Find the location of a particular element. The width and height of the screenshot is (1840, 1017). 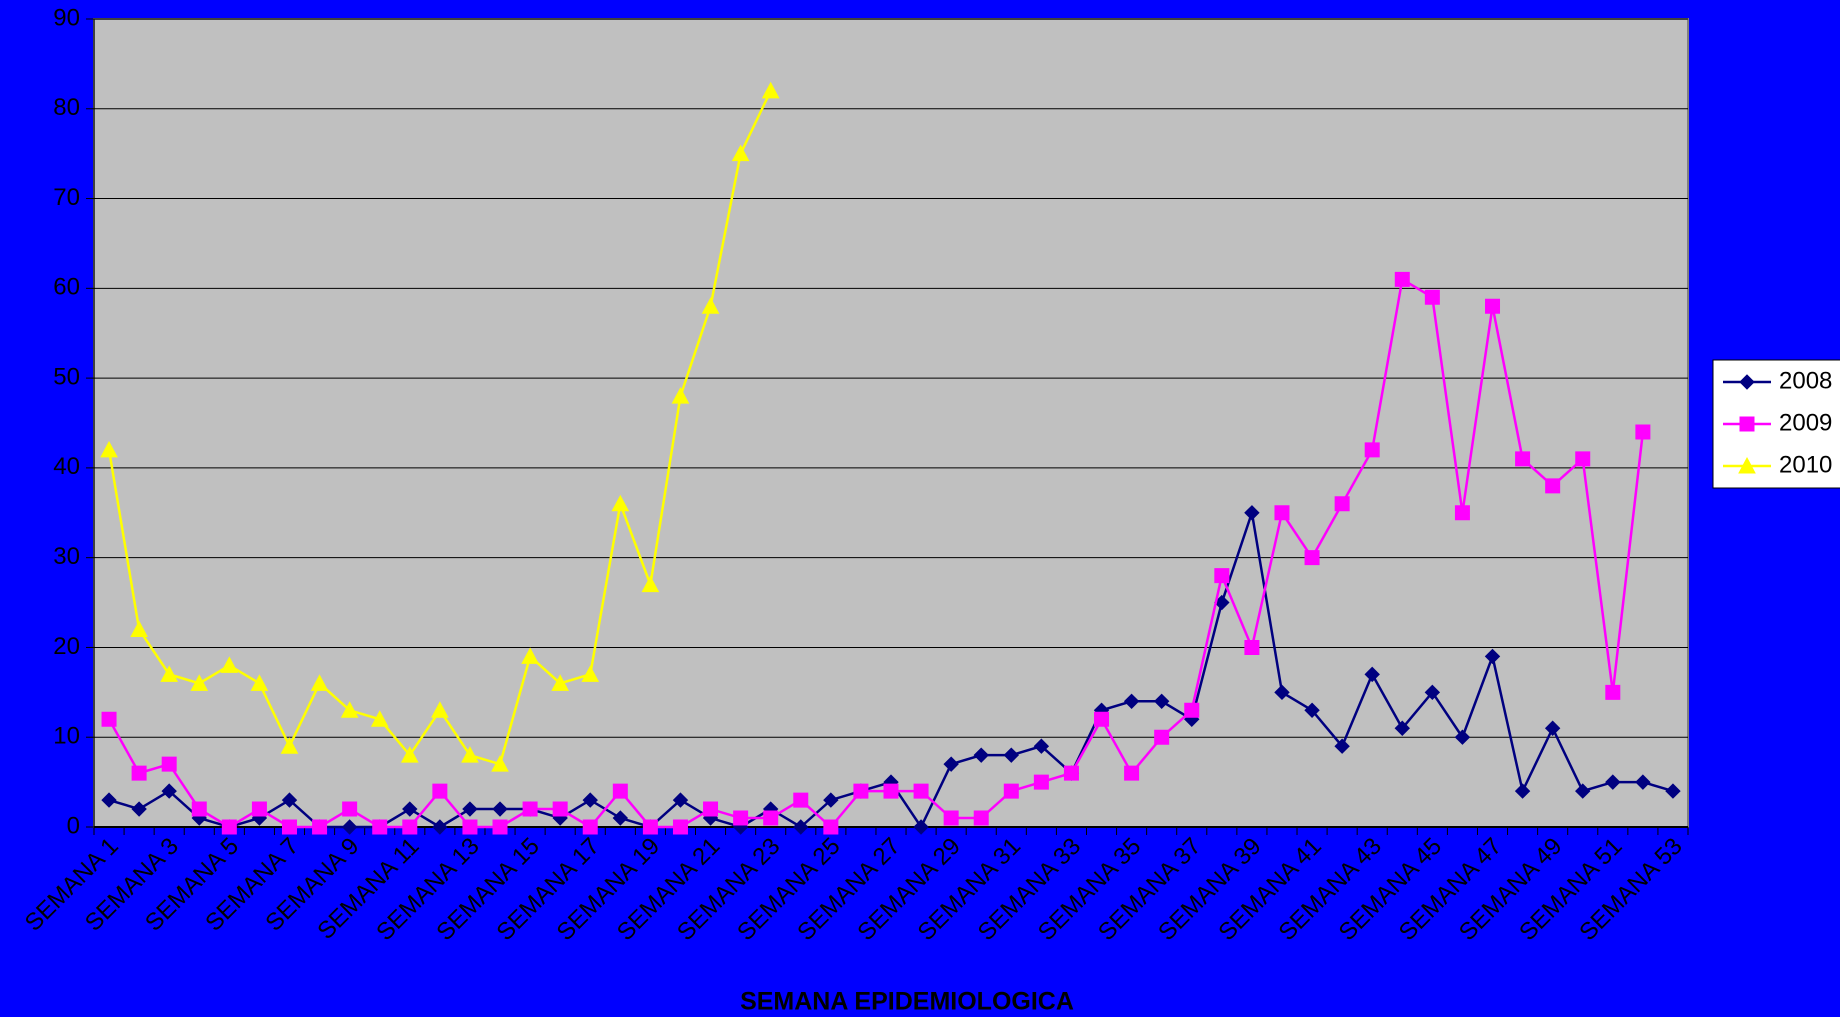

y-tick-label: 90 is located at coordinates (66, 17).